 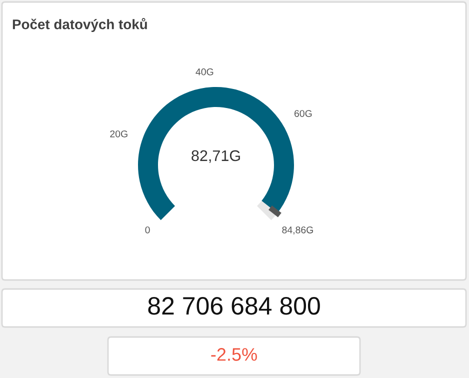 I want to click on text: 82 706 684 800, so click(x=234, y=306).